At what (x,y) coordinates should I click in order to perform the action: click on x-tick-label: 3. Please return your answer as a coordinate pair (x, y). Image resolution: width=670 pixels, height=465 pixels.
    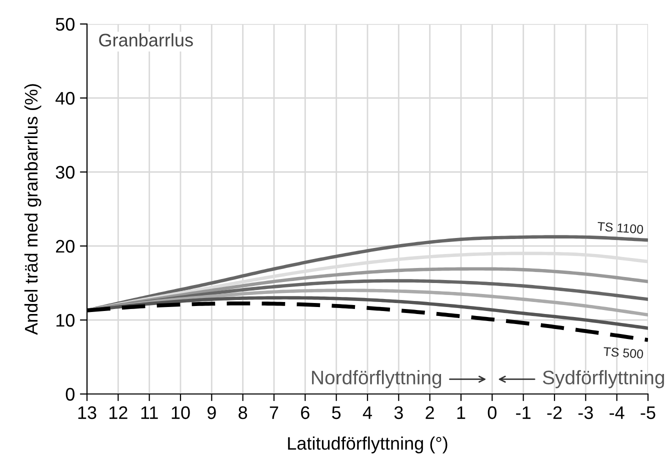
    Looking at the image, I should click on (398, 413).